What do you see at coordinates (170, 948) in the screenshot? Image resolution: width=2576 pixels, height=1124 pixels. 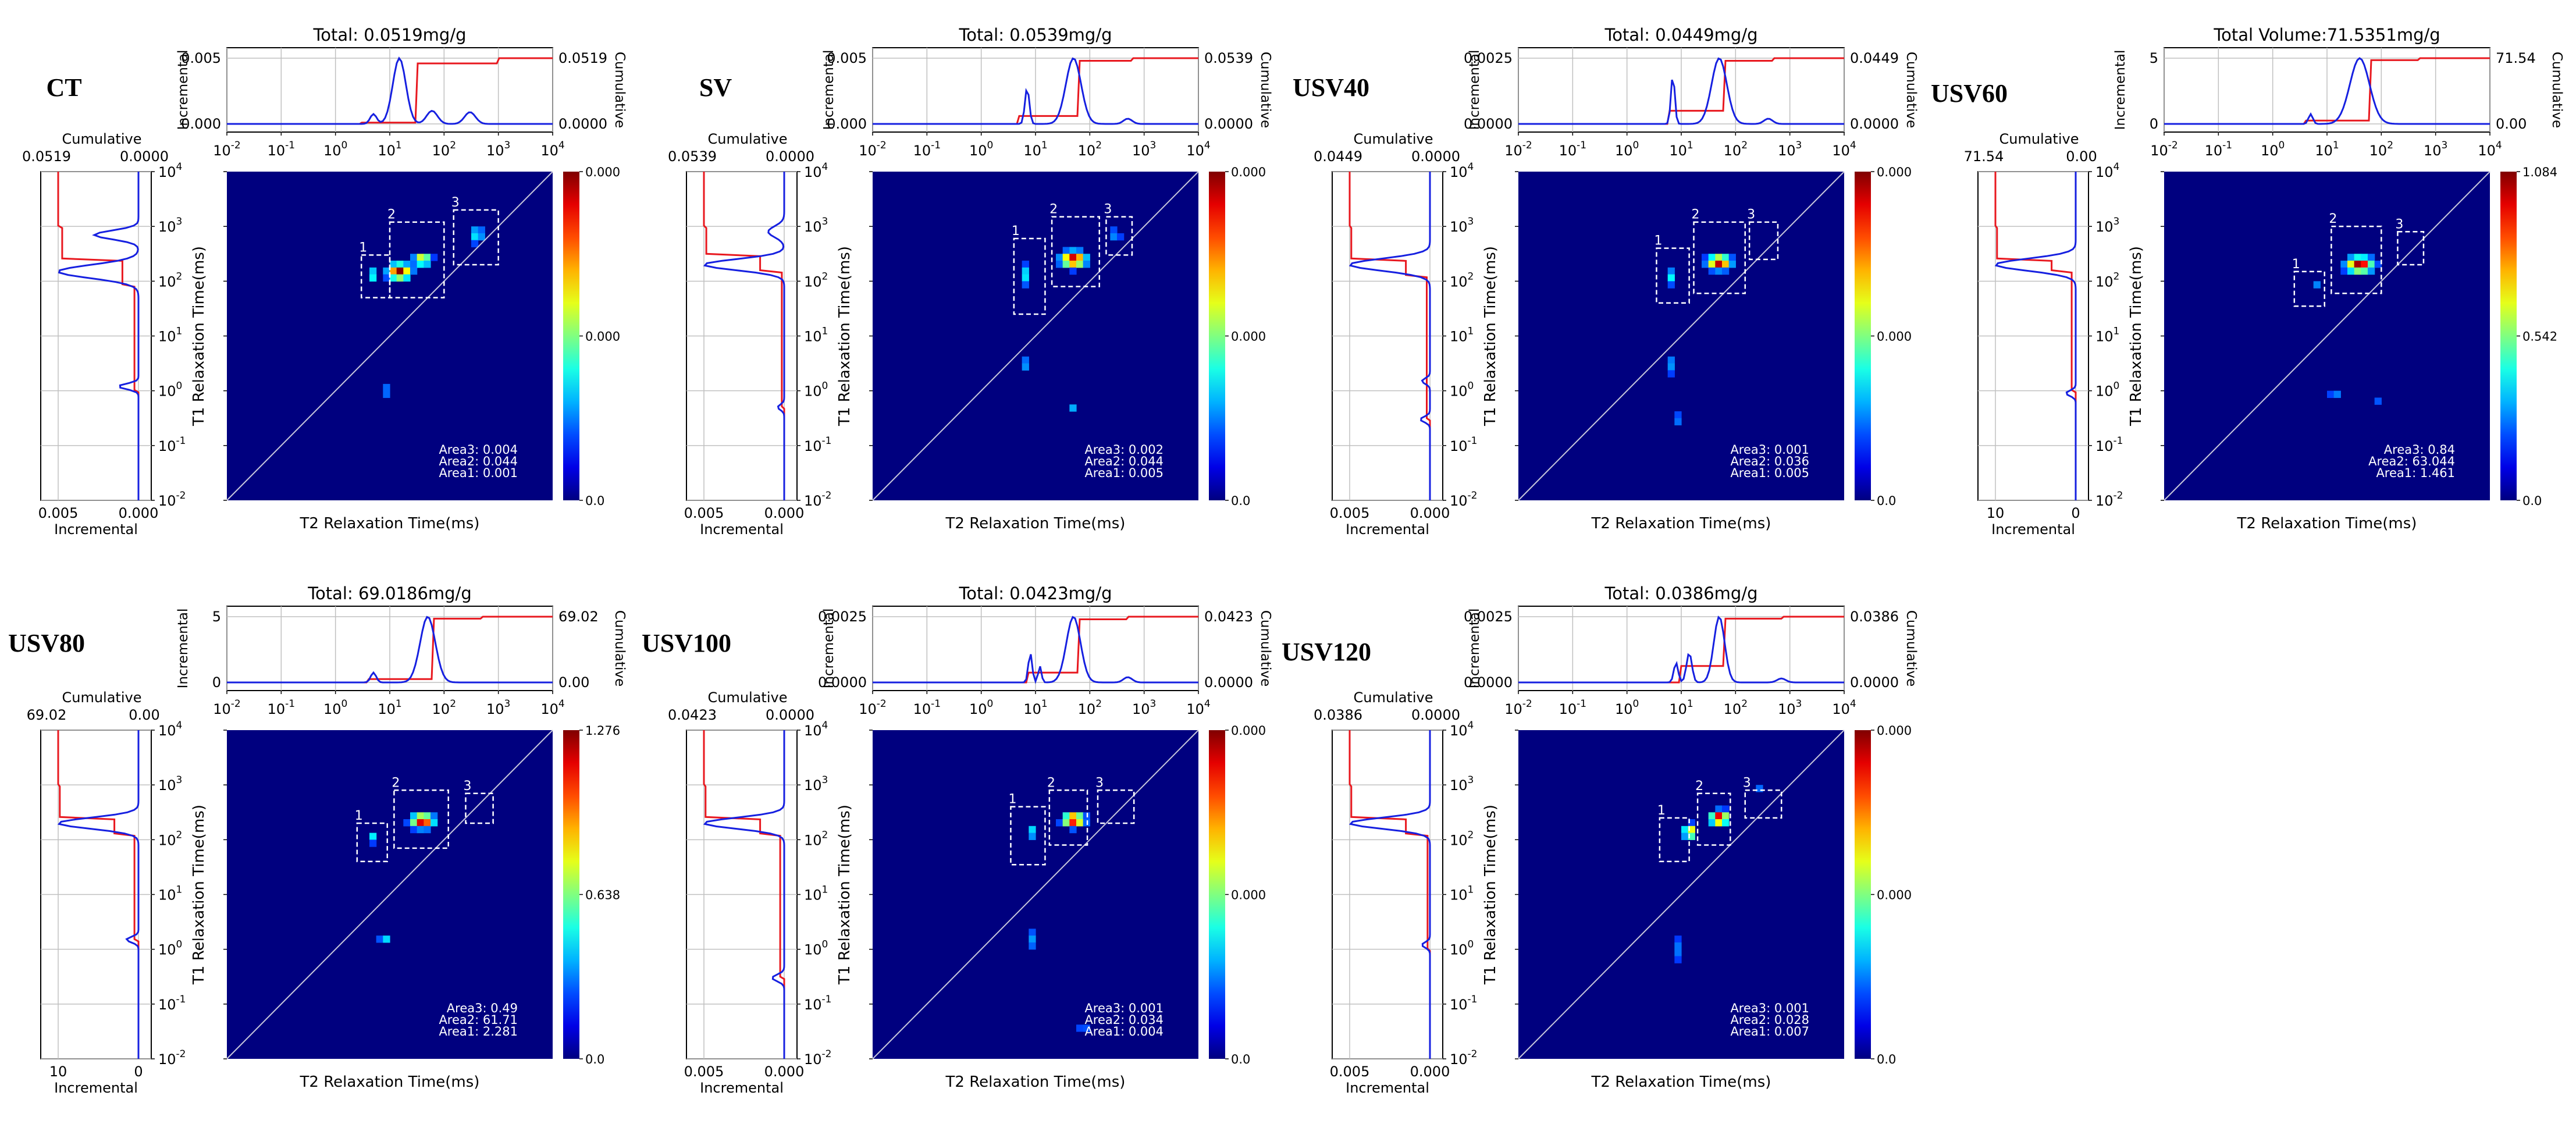 I see `t1-tick-label: 10⁰` at bounding box center [170, 948].